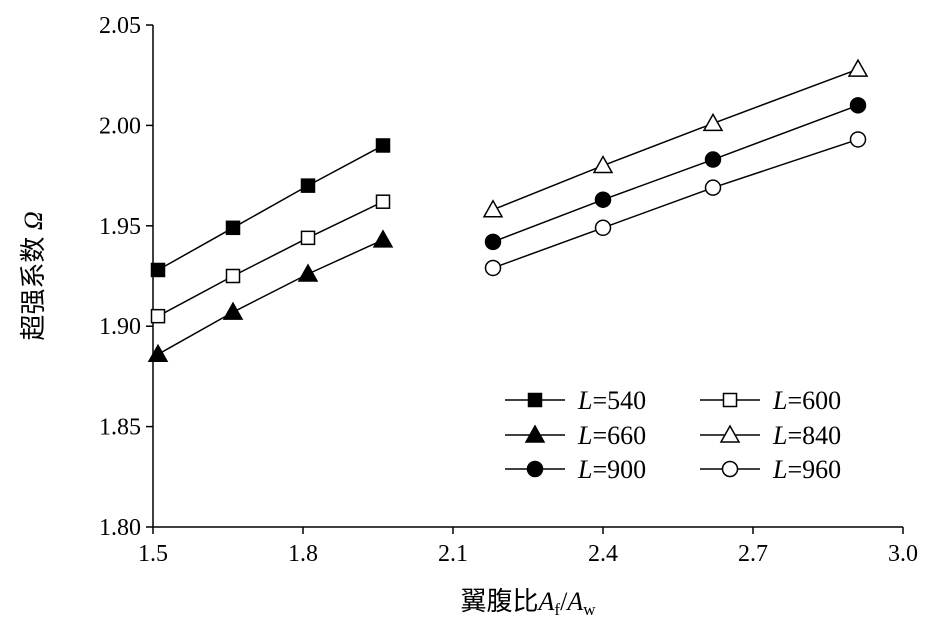 Image resolution: width=947 pixels, height=630 pixels. I want to click on legend-label: L=540, so click(611, 400).